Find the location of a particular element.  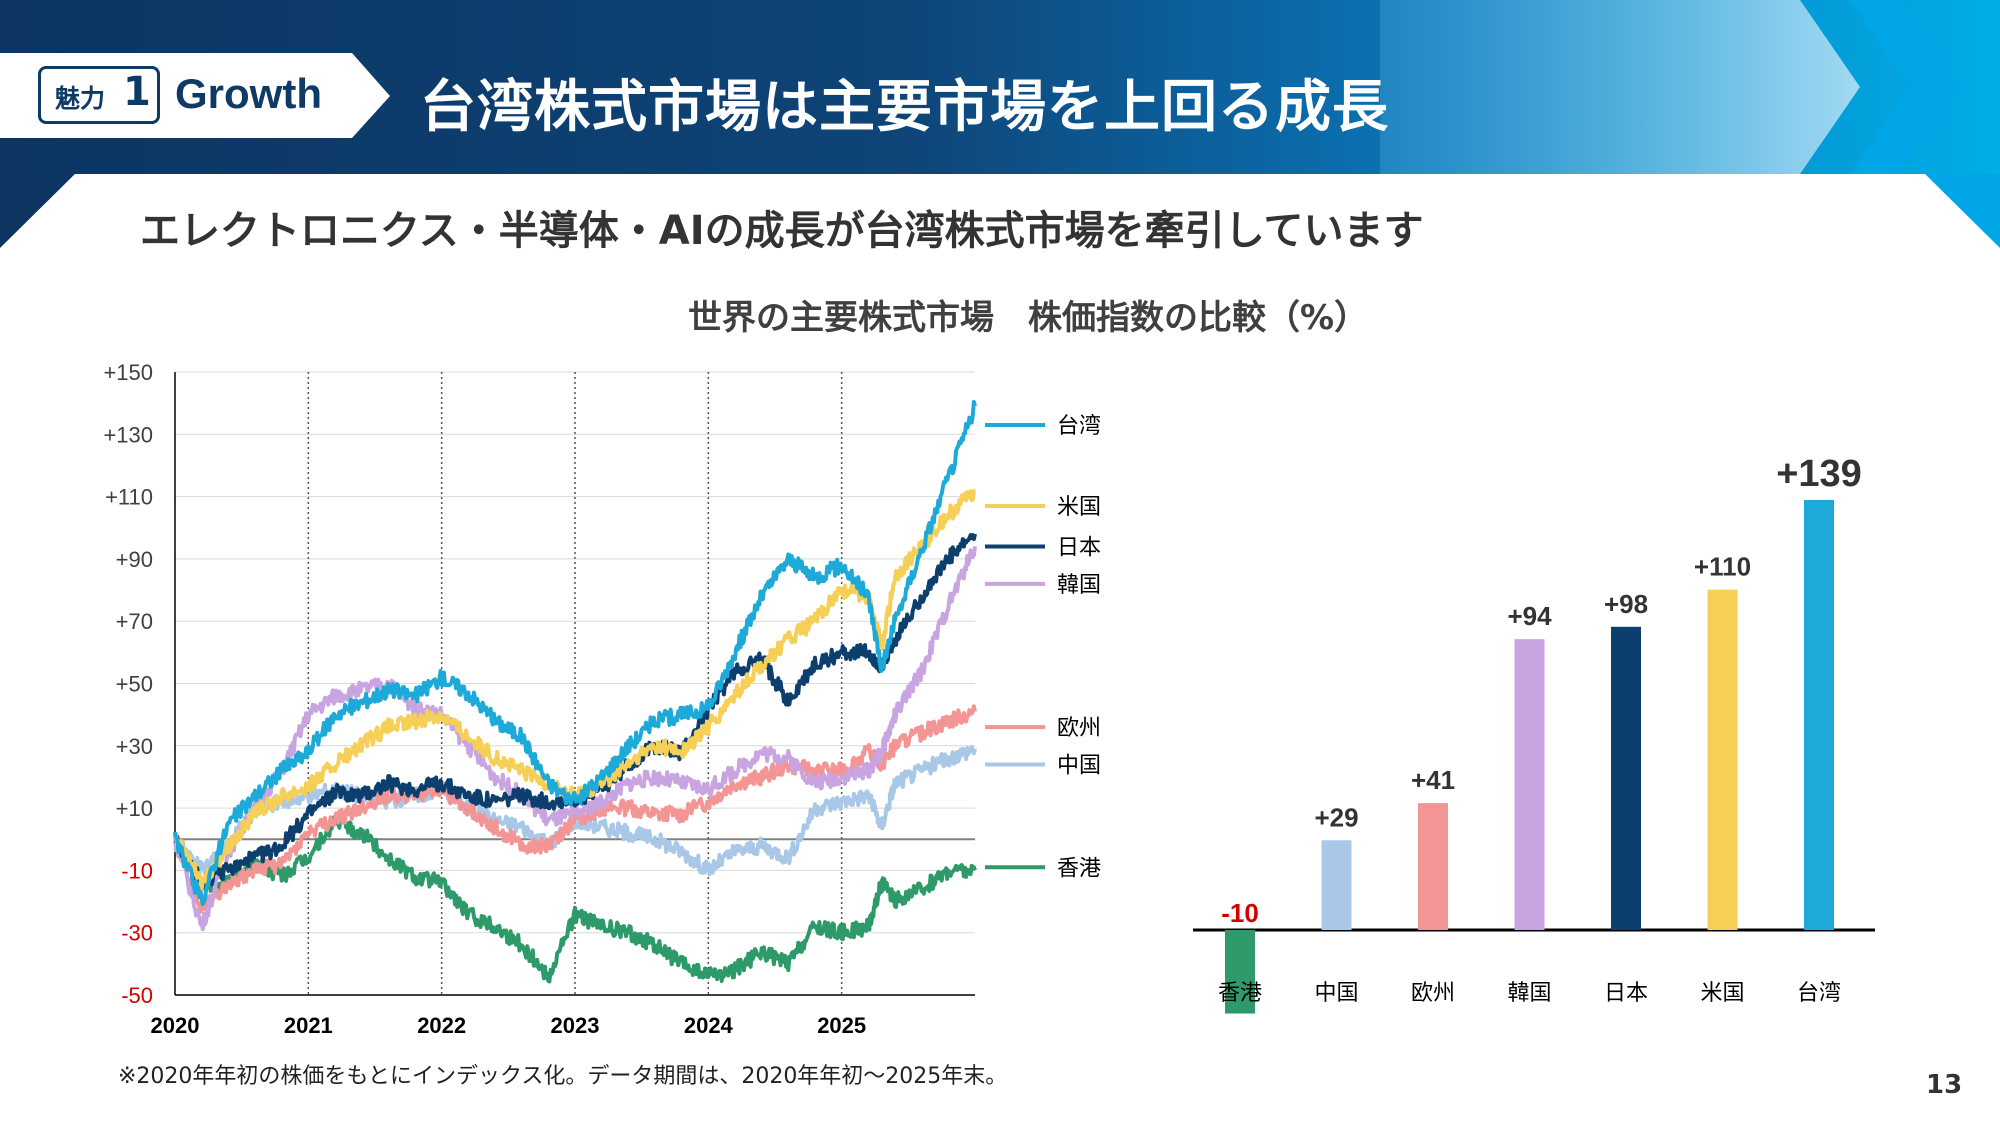

y-tick-label: +90 is located at coordinates (134, 559).